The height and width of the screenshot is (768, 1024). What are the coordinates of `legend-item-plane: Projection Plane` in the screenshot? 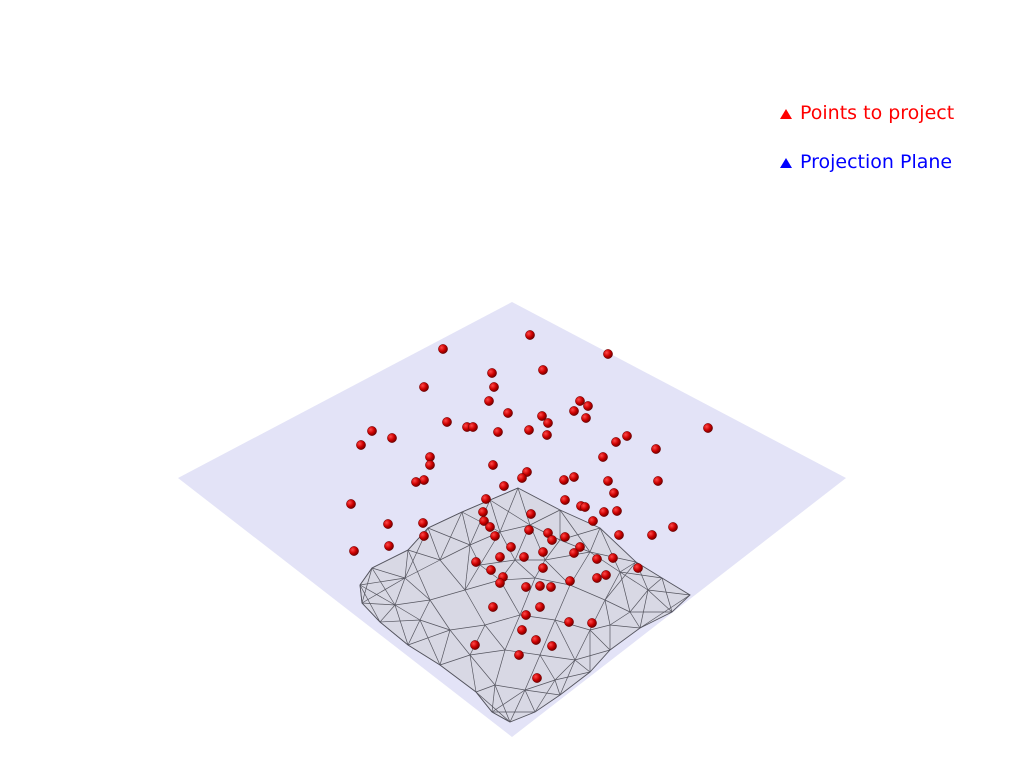 It's located at (878, 162).